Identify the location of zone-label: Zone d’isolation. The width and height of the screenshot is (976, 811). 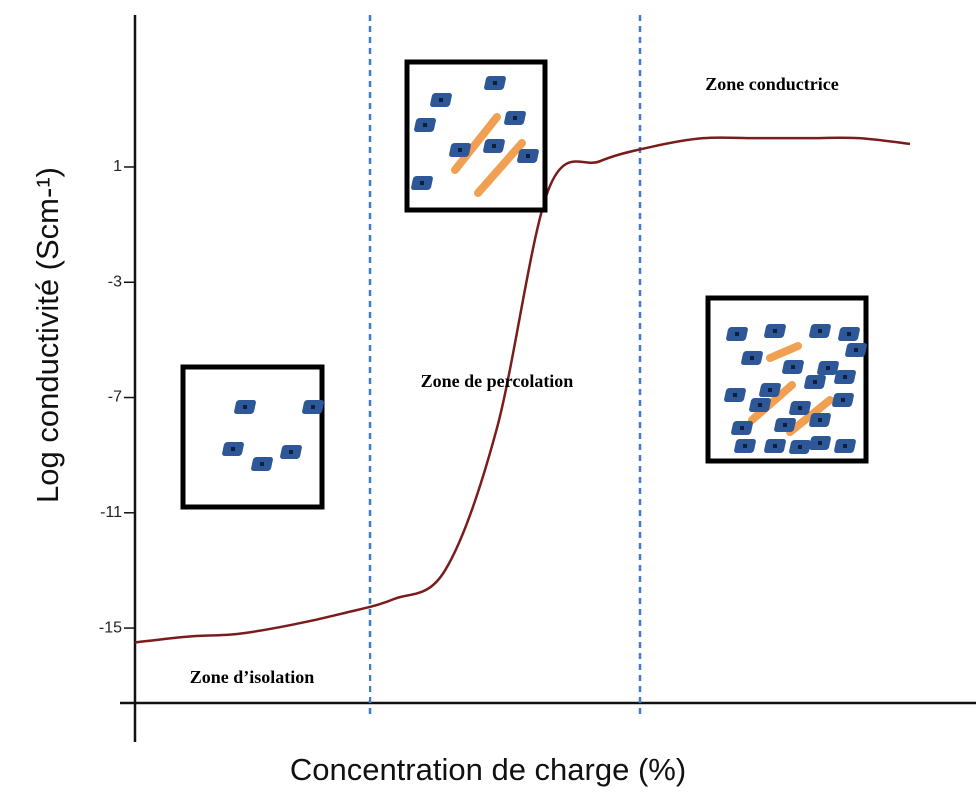
(252, 677).